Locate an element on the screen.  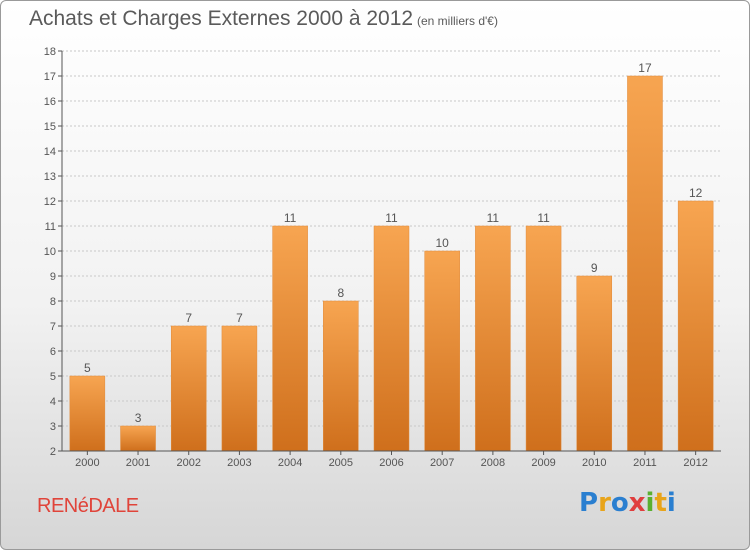
x-tick-label-2006: 2006 is located at coordinates (391, 463).